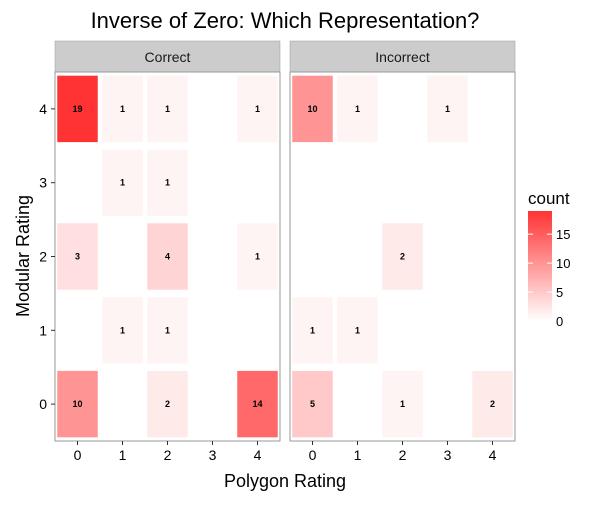 This screenshot has width=600, height=505. Describe the element at coordinates (43, 257) in the screenshot. I see `y-tick-label: 2` at that location.